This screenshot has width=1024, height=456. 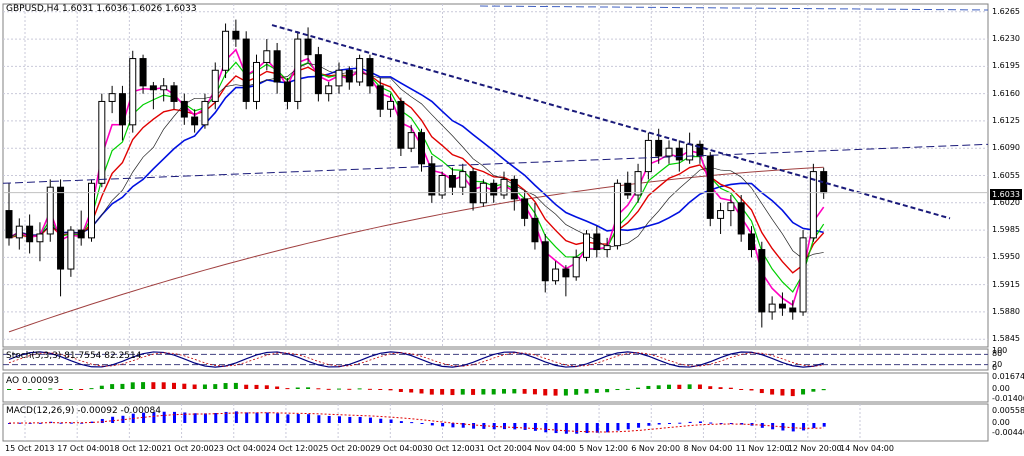 I want to click on time-tick-label: 11 Nov 12:00, so click(x=762, y=448).